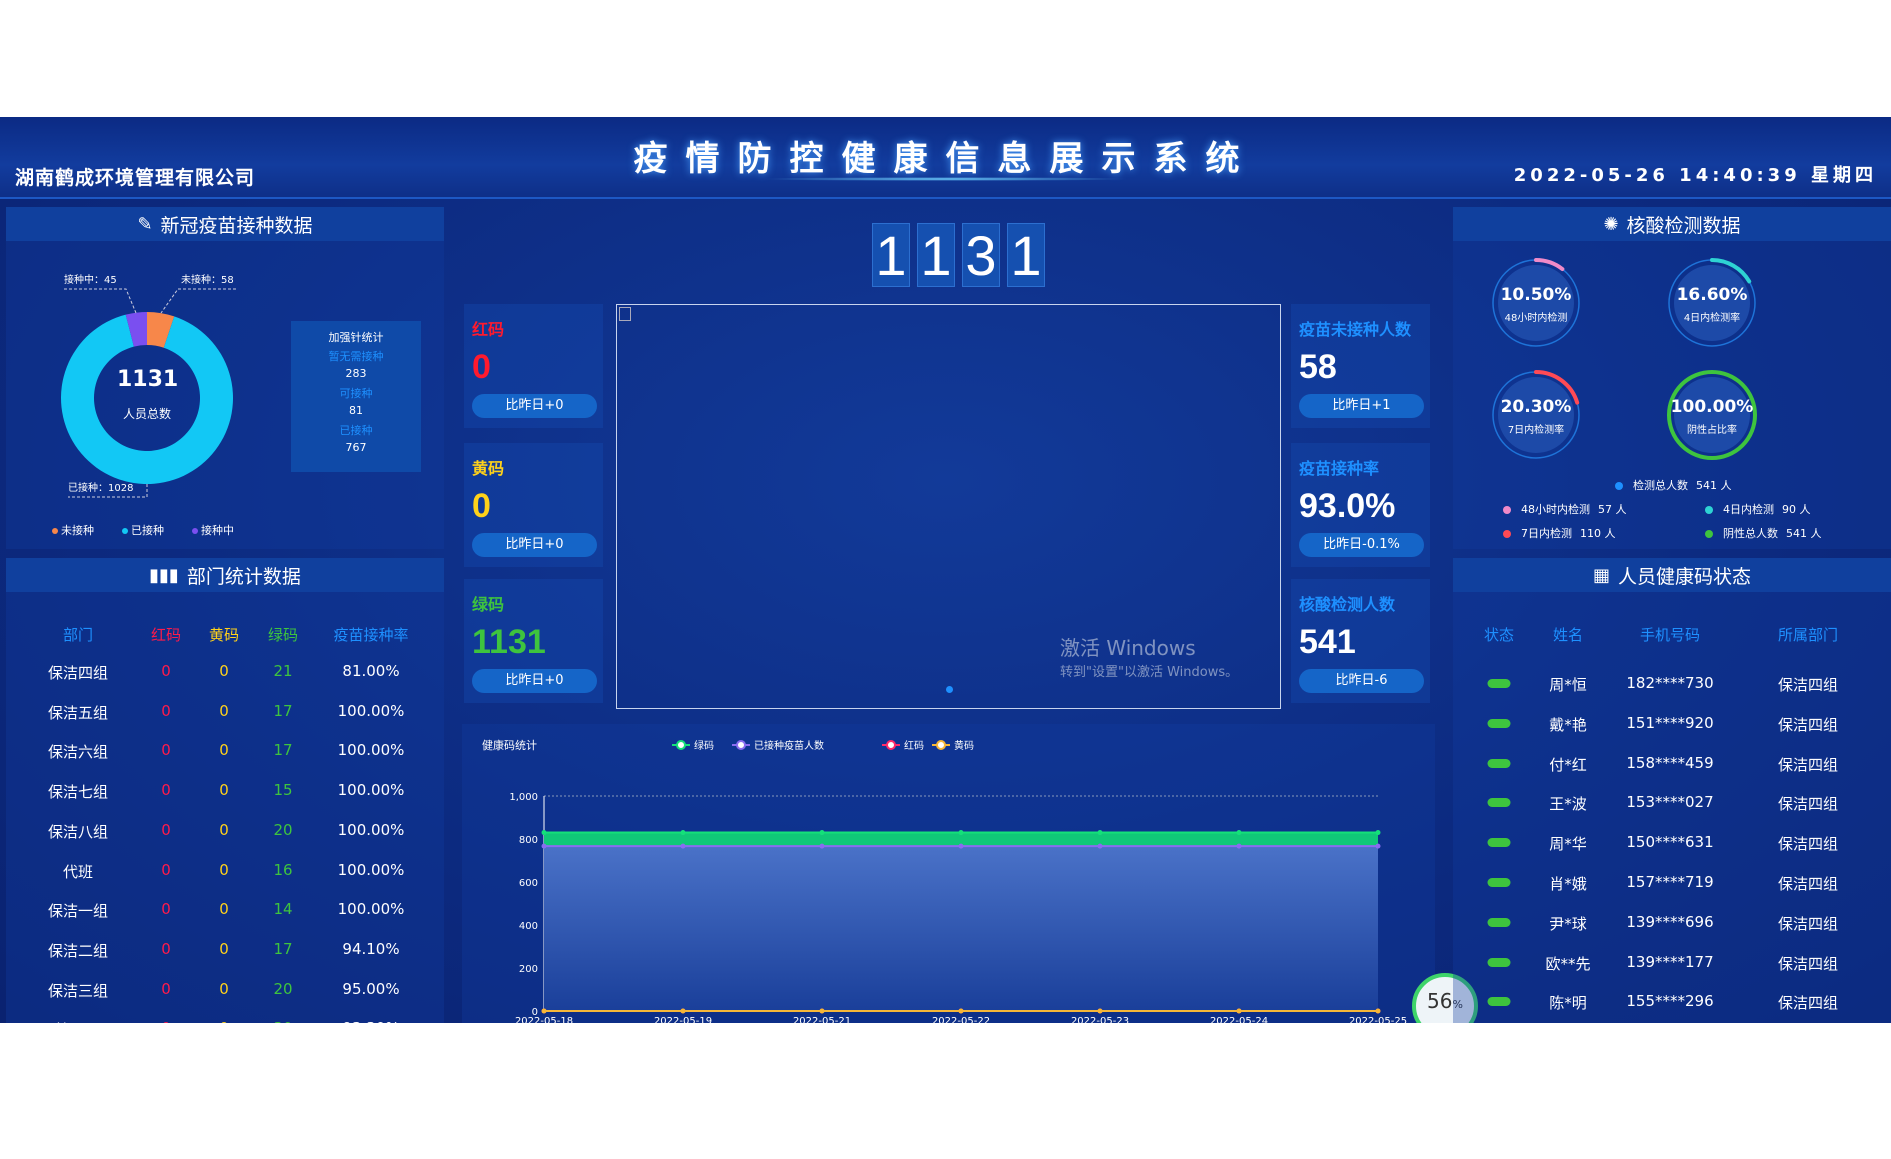 This screenshot has height=1159, width=1891. What do you see at coordinates (1808, 685) in the screenshot?
I see `table-cell: 保洁四组` at bounding box center [1808, 685].